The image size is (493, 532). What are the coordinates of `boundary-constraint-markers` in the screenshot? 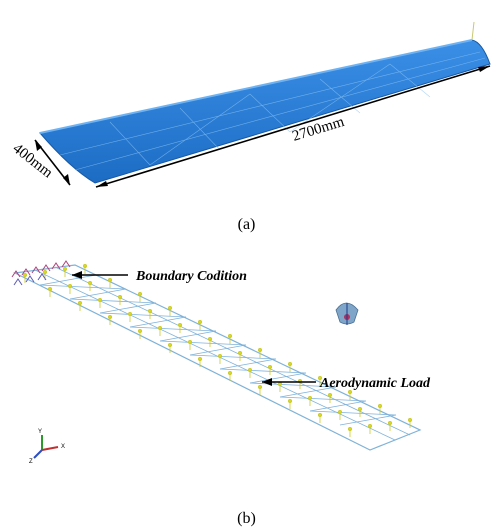 It's located at (41, 273).